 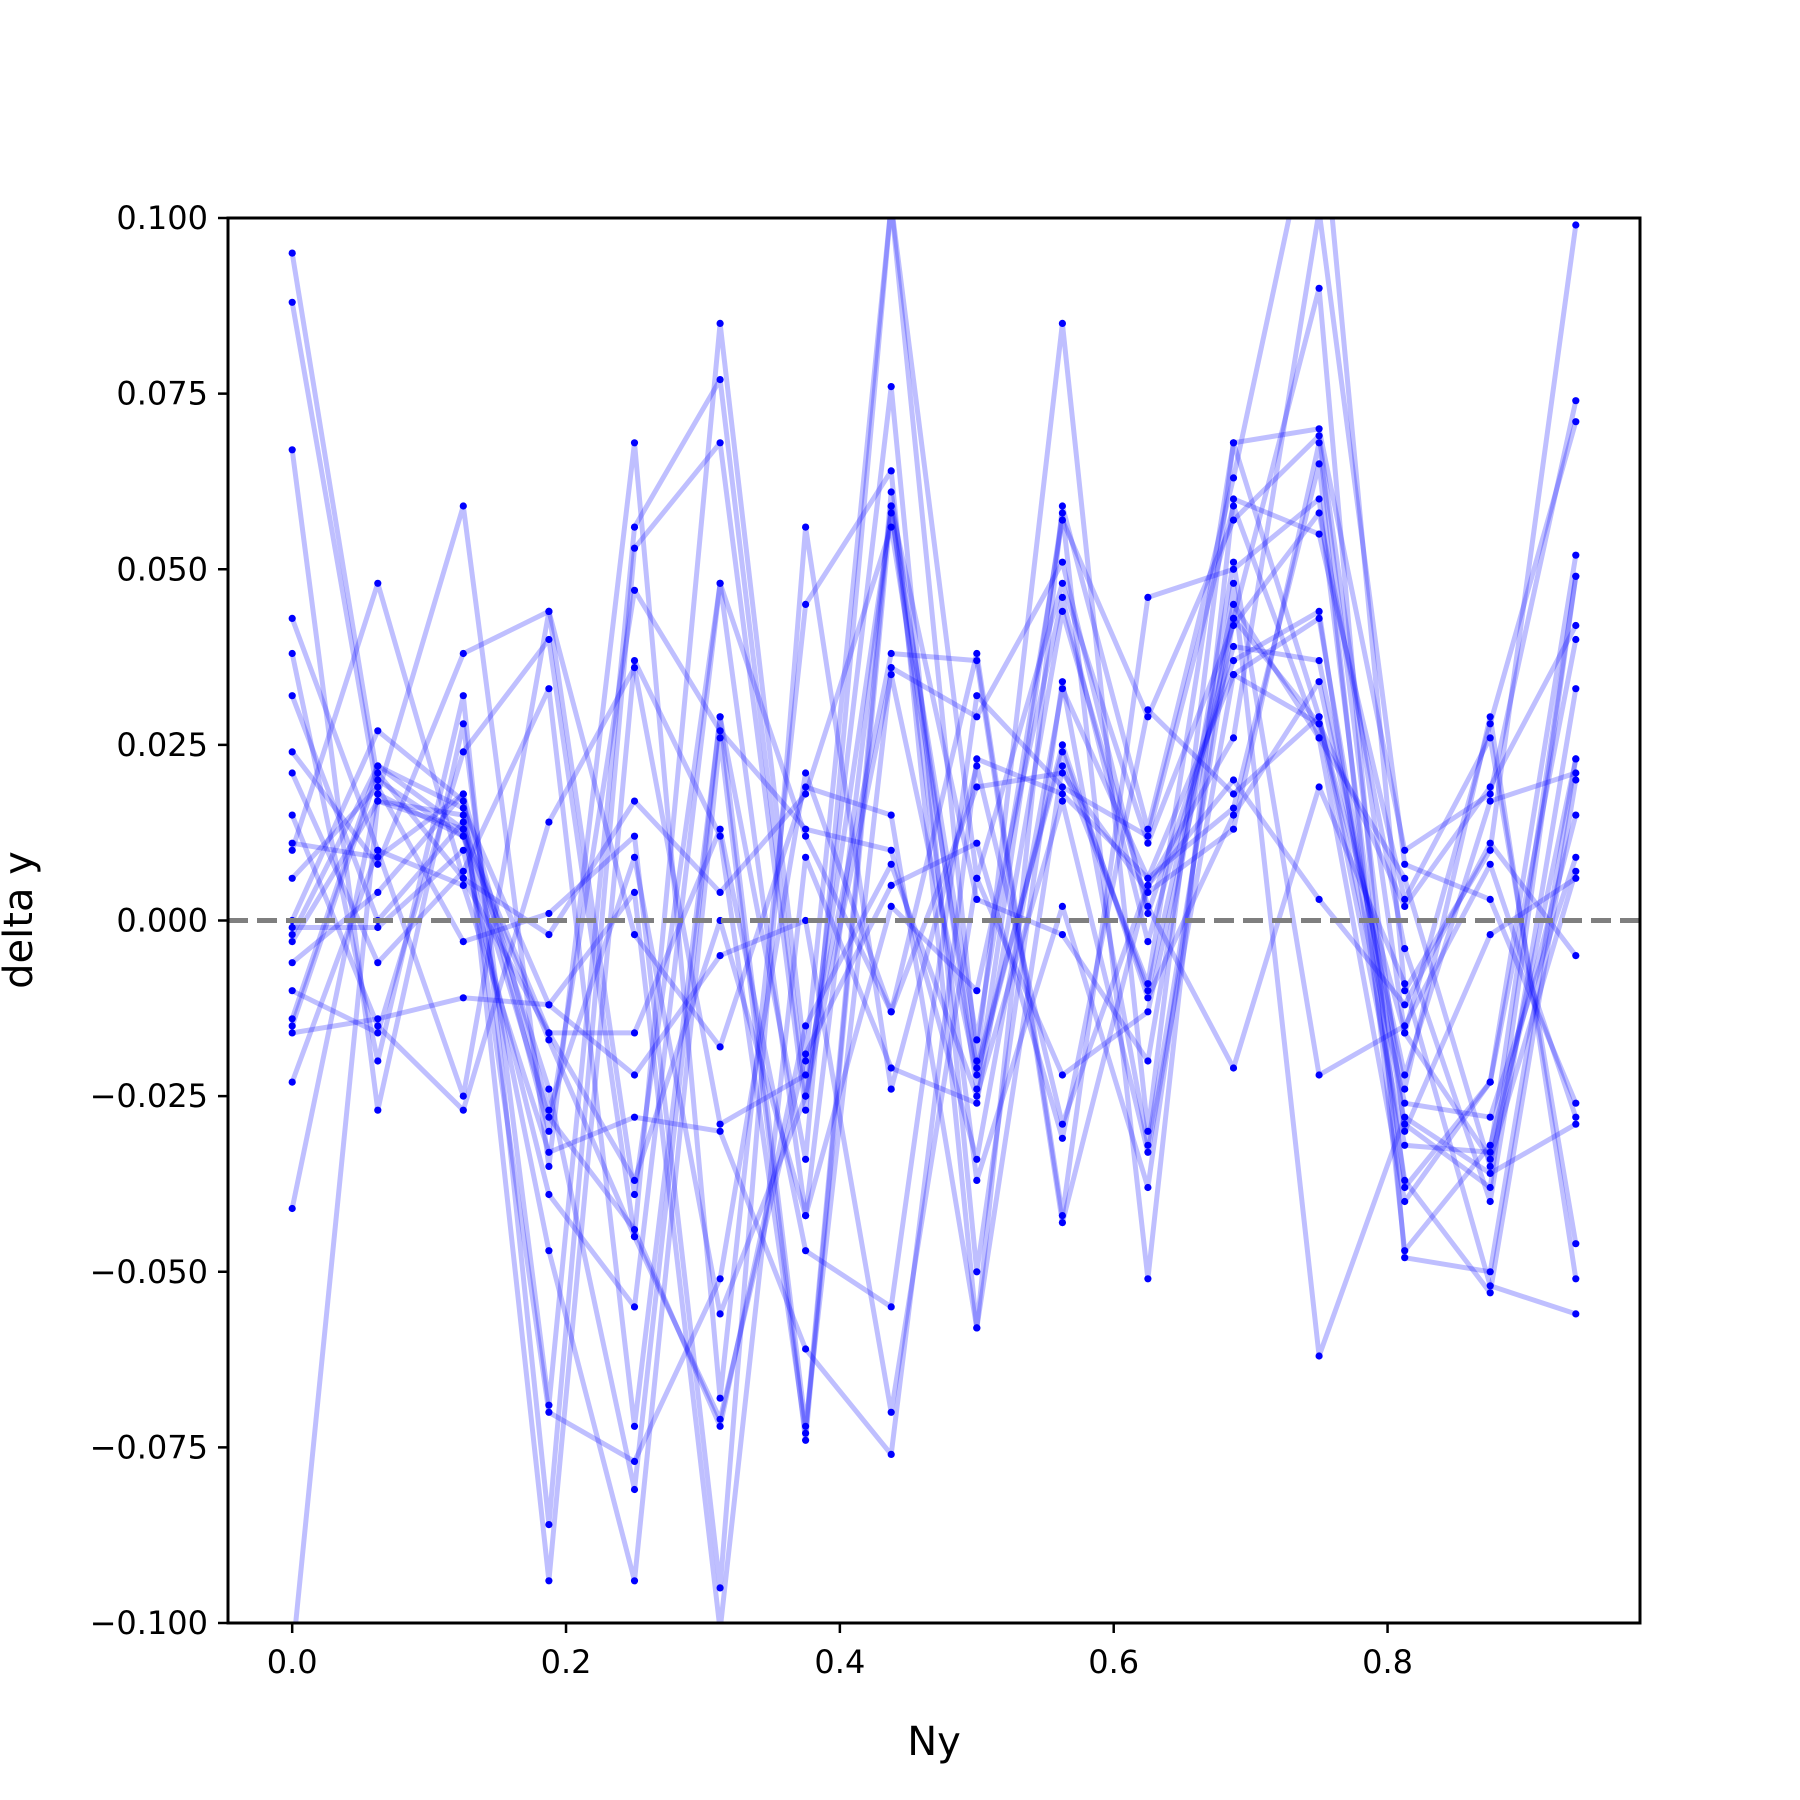 I want to click on x-tick-label: 0.6, so click(x=1113, y=1662).